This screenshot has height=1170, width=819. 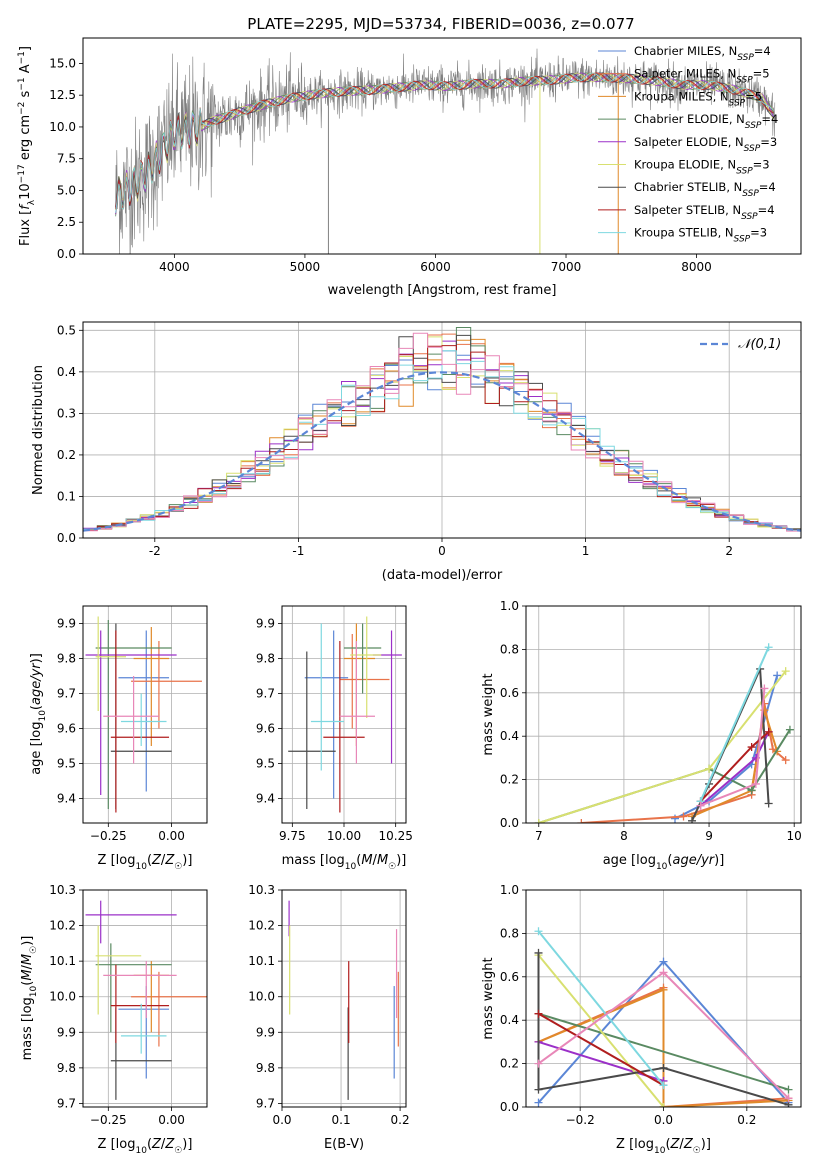 I want to click on x-tick-label: 8, so click(x=624, y=836).